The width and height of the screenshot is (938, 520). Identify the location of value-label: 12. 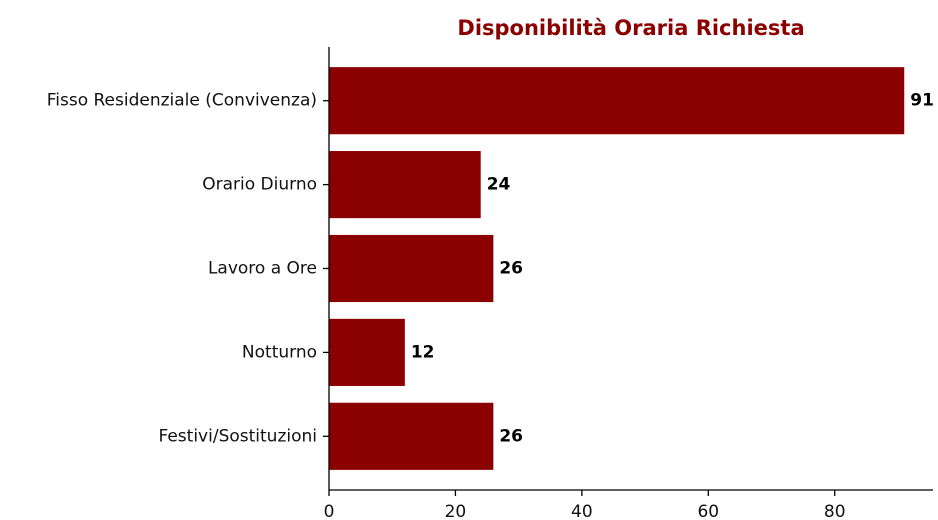
(423, 352).